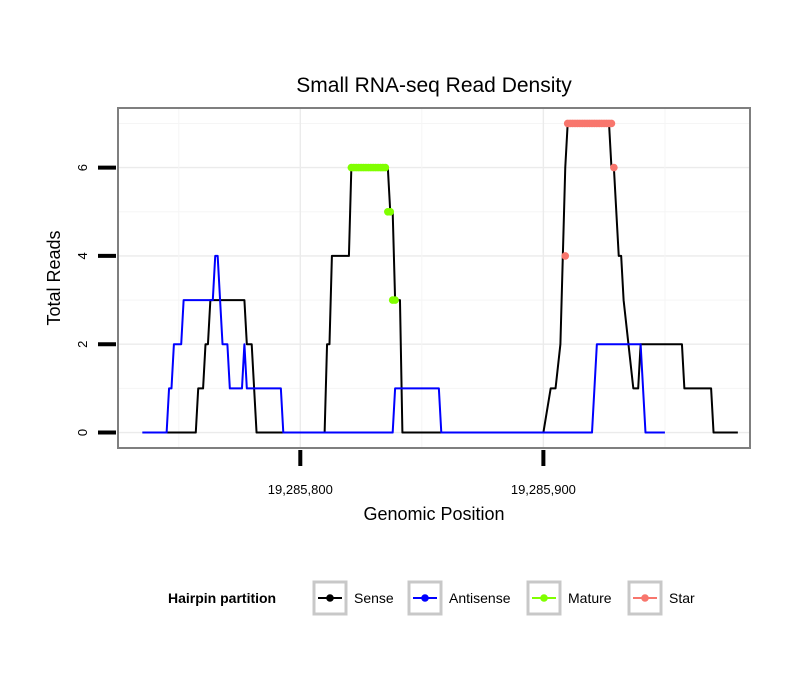 Image resolution: width=810 pixels, height=690 pixels. Describe the element at coordinates (300, 489) in the screenshot. I see `x-tick-label: 19,285,800` at that location.